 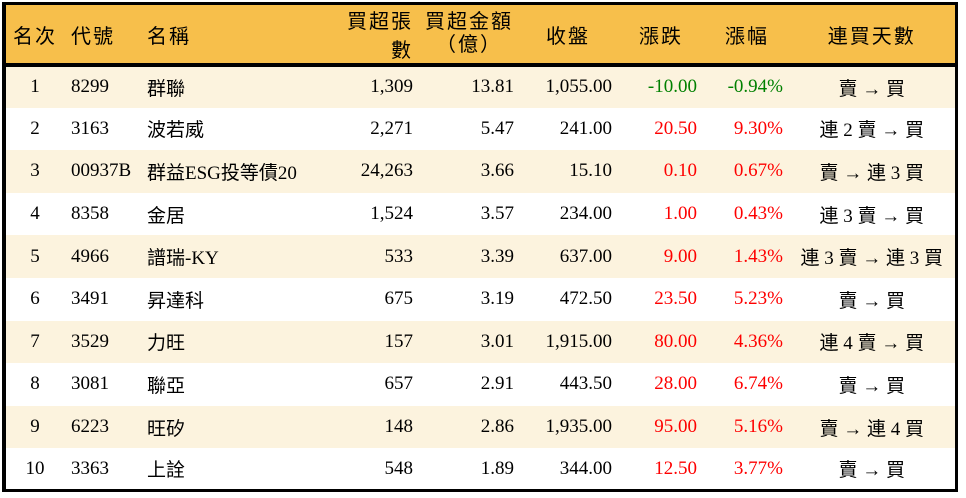 I want to click on cell-stock-name: 旺矽, so click(x=166, y=429).